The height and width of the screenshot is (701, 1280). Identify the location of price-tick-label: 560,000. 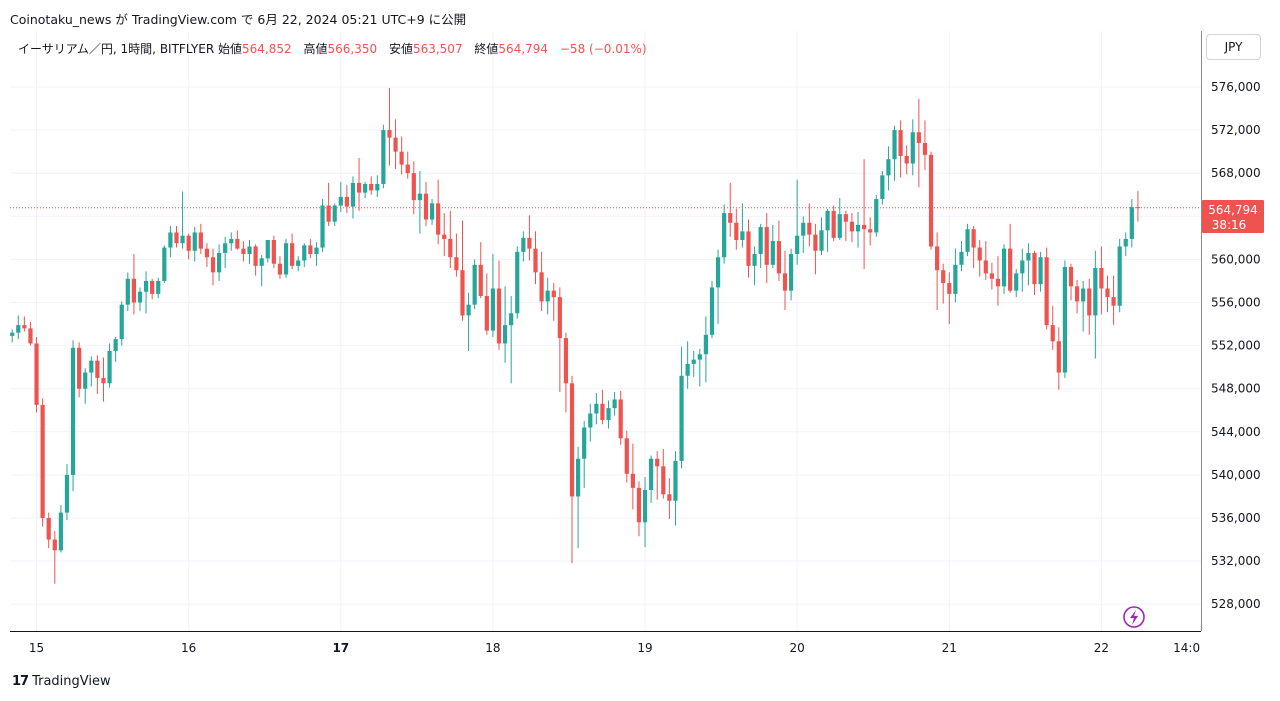
(1236, 259).